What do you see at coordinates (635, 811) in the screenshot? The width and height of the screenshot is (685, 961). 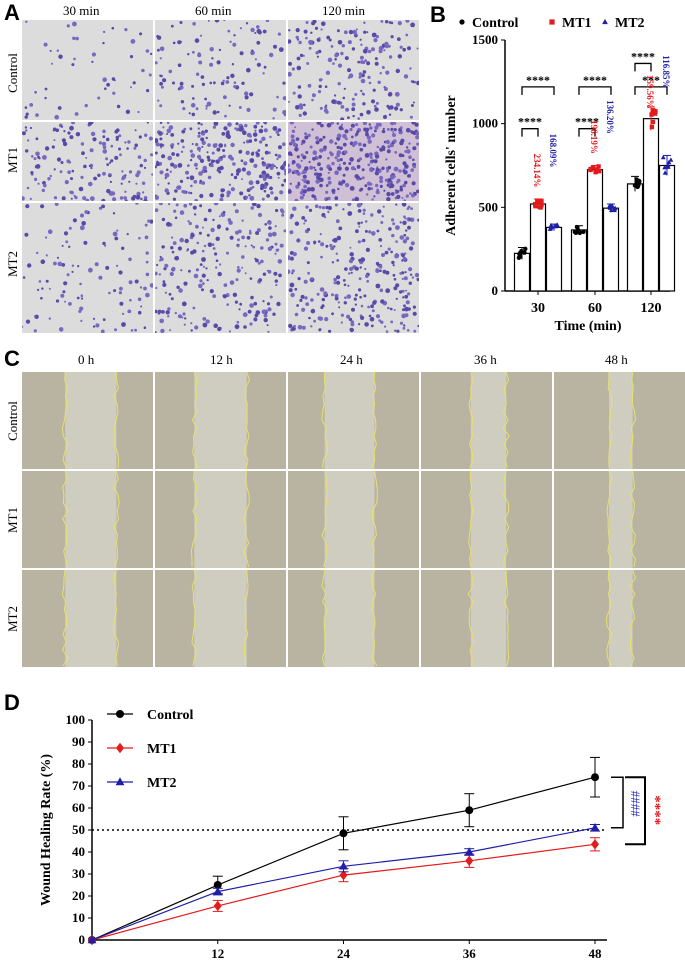 I see `significance-bracket` at bounding box center [635, 811].